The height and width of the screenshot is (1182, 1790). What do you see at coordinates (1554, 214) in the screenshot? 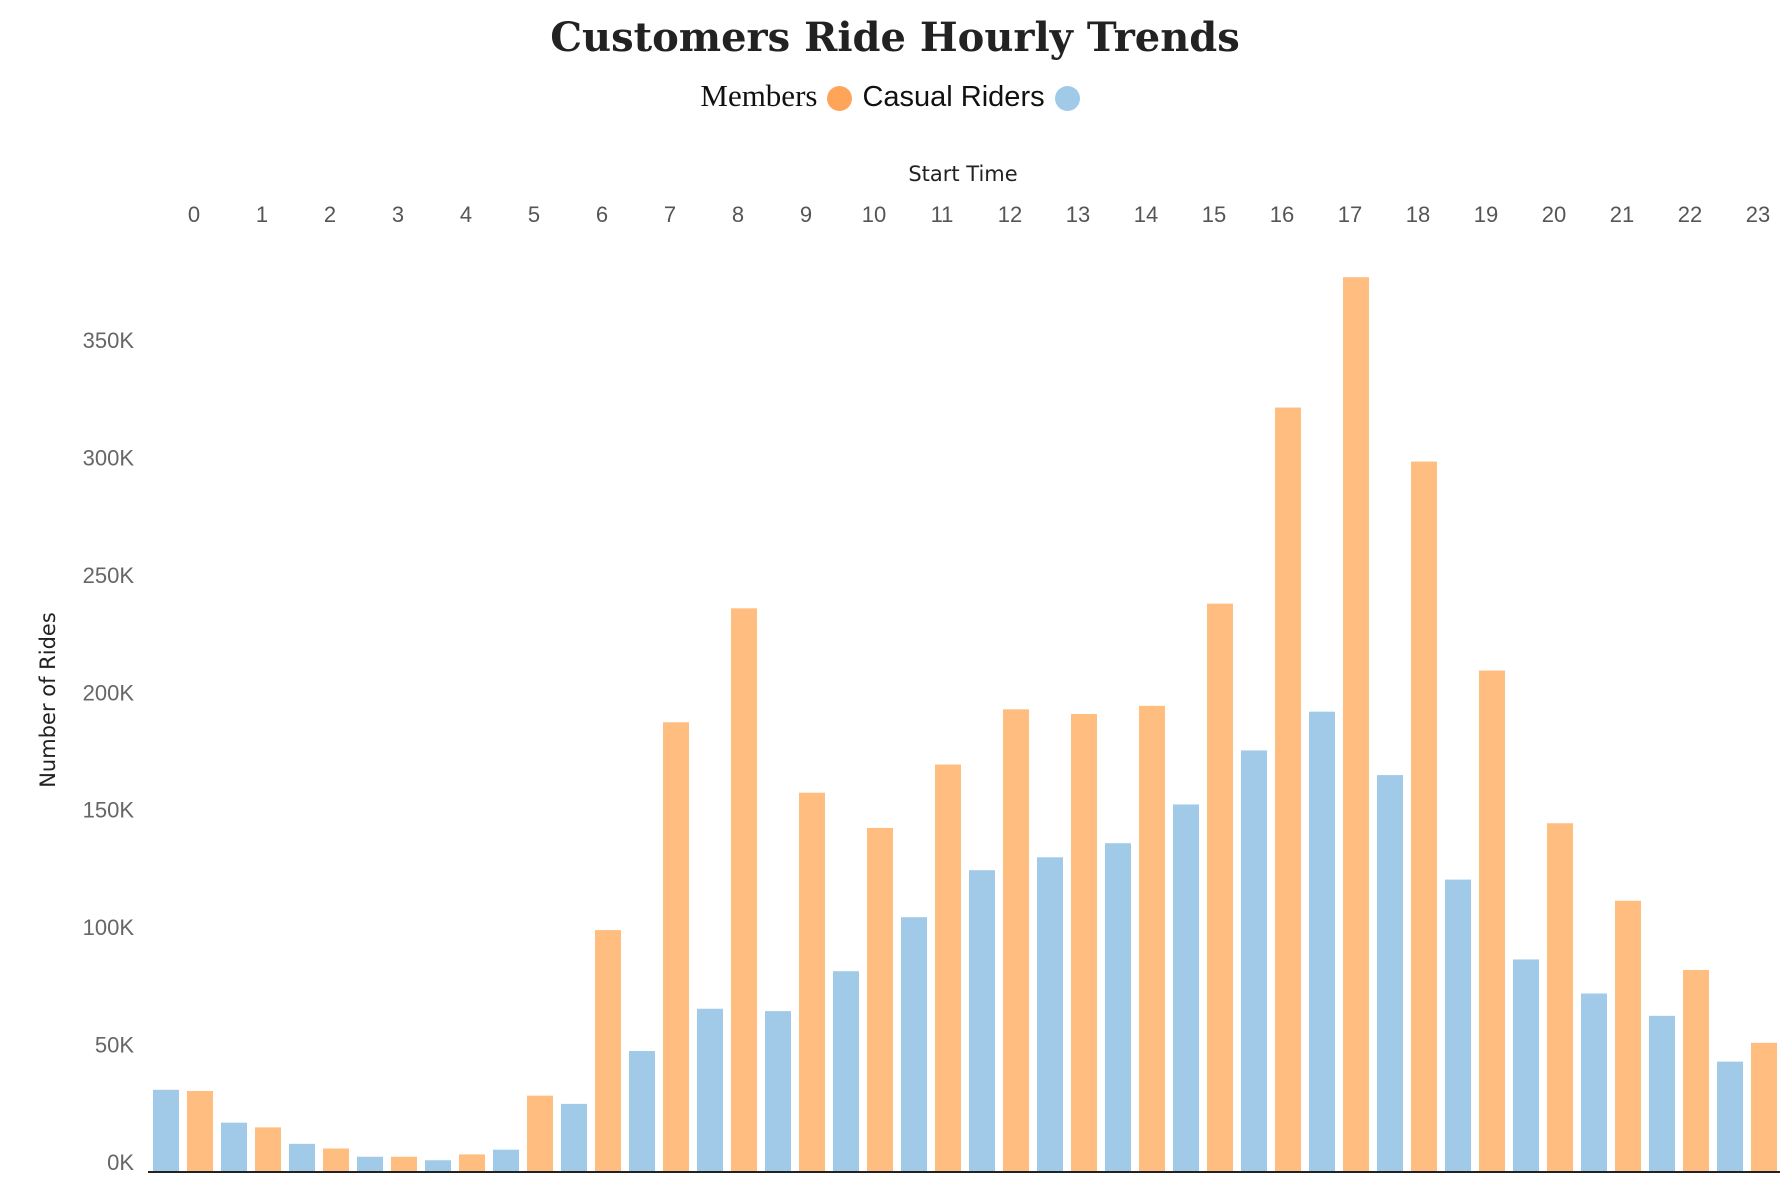
I see `x-tick-label: 20` at bounding box center [1554, 214].